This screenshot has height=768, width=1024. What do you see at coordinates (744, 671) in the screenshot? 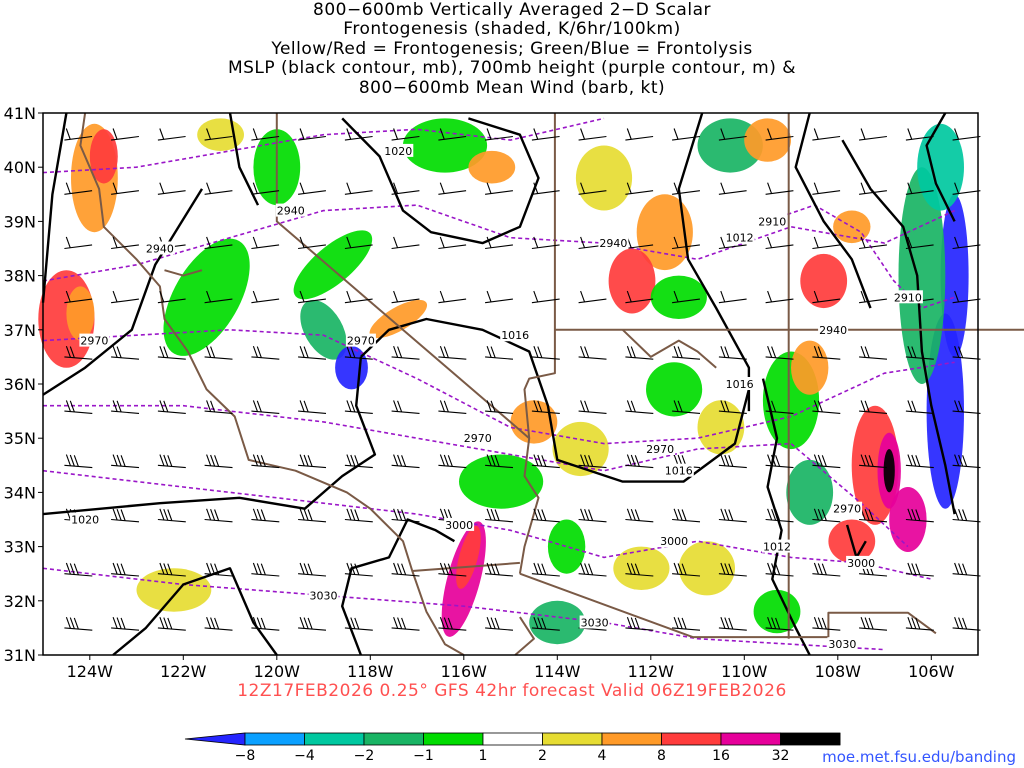
I see `lon-tick-label: 110W` at bounding box center [744, 671].